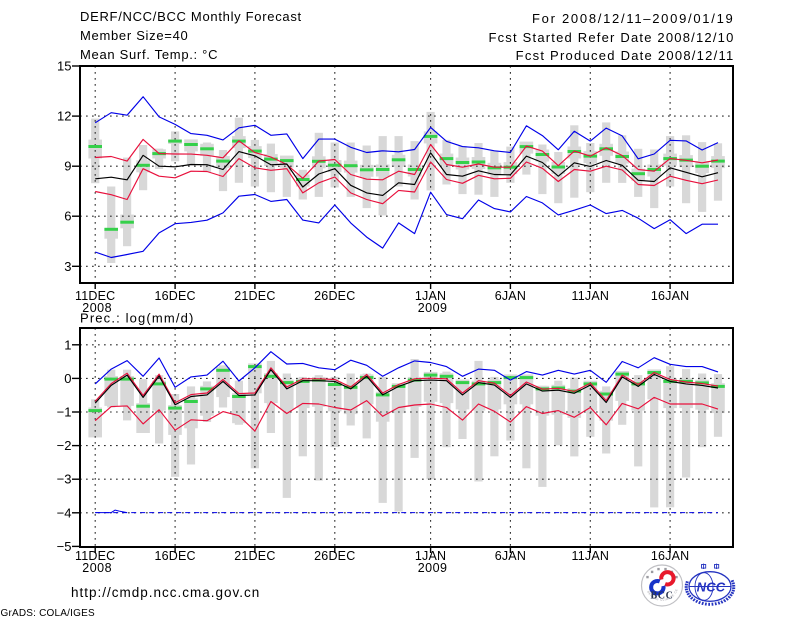  What do you see at coordinates (67, 378) in the screenshot?
I see `svg-text: 0` at bounding box center [67, 378].